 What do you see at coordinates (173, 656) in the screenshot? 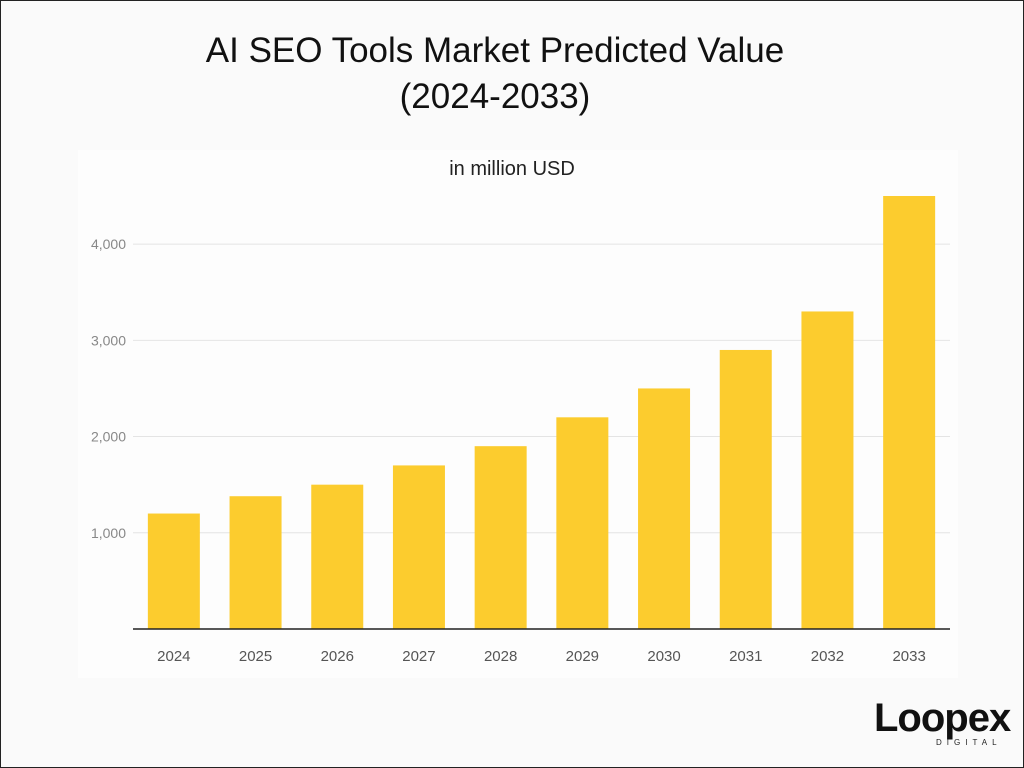
I see `x-tick-label: 2024` at bounding box center [173, 656].